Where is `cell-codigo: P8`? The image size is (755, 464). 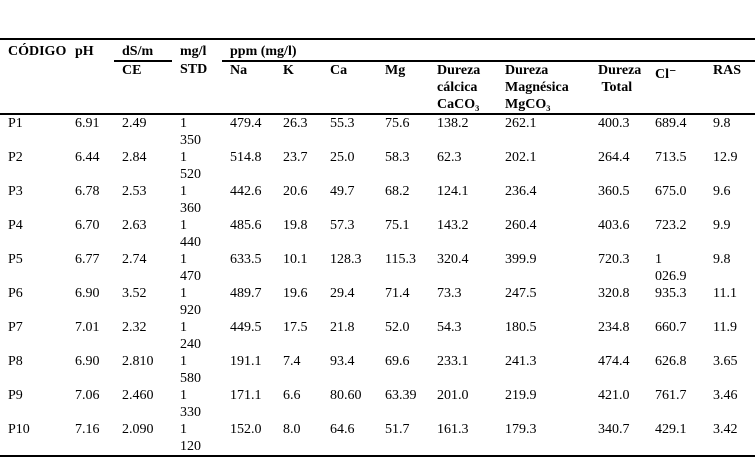 cell-codigo: P8 is located at coordinates (15, 361).